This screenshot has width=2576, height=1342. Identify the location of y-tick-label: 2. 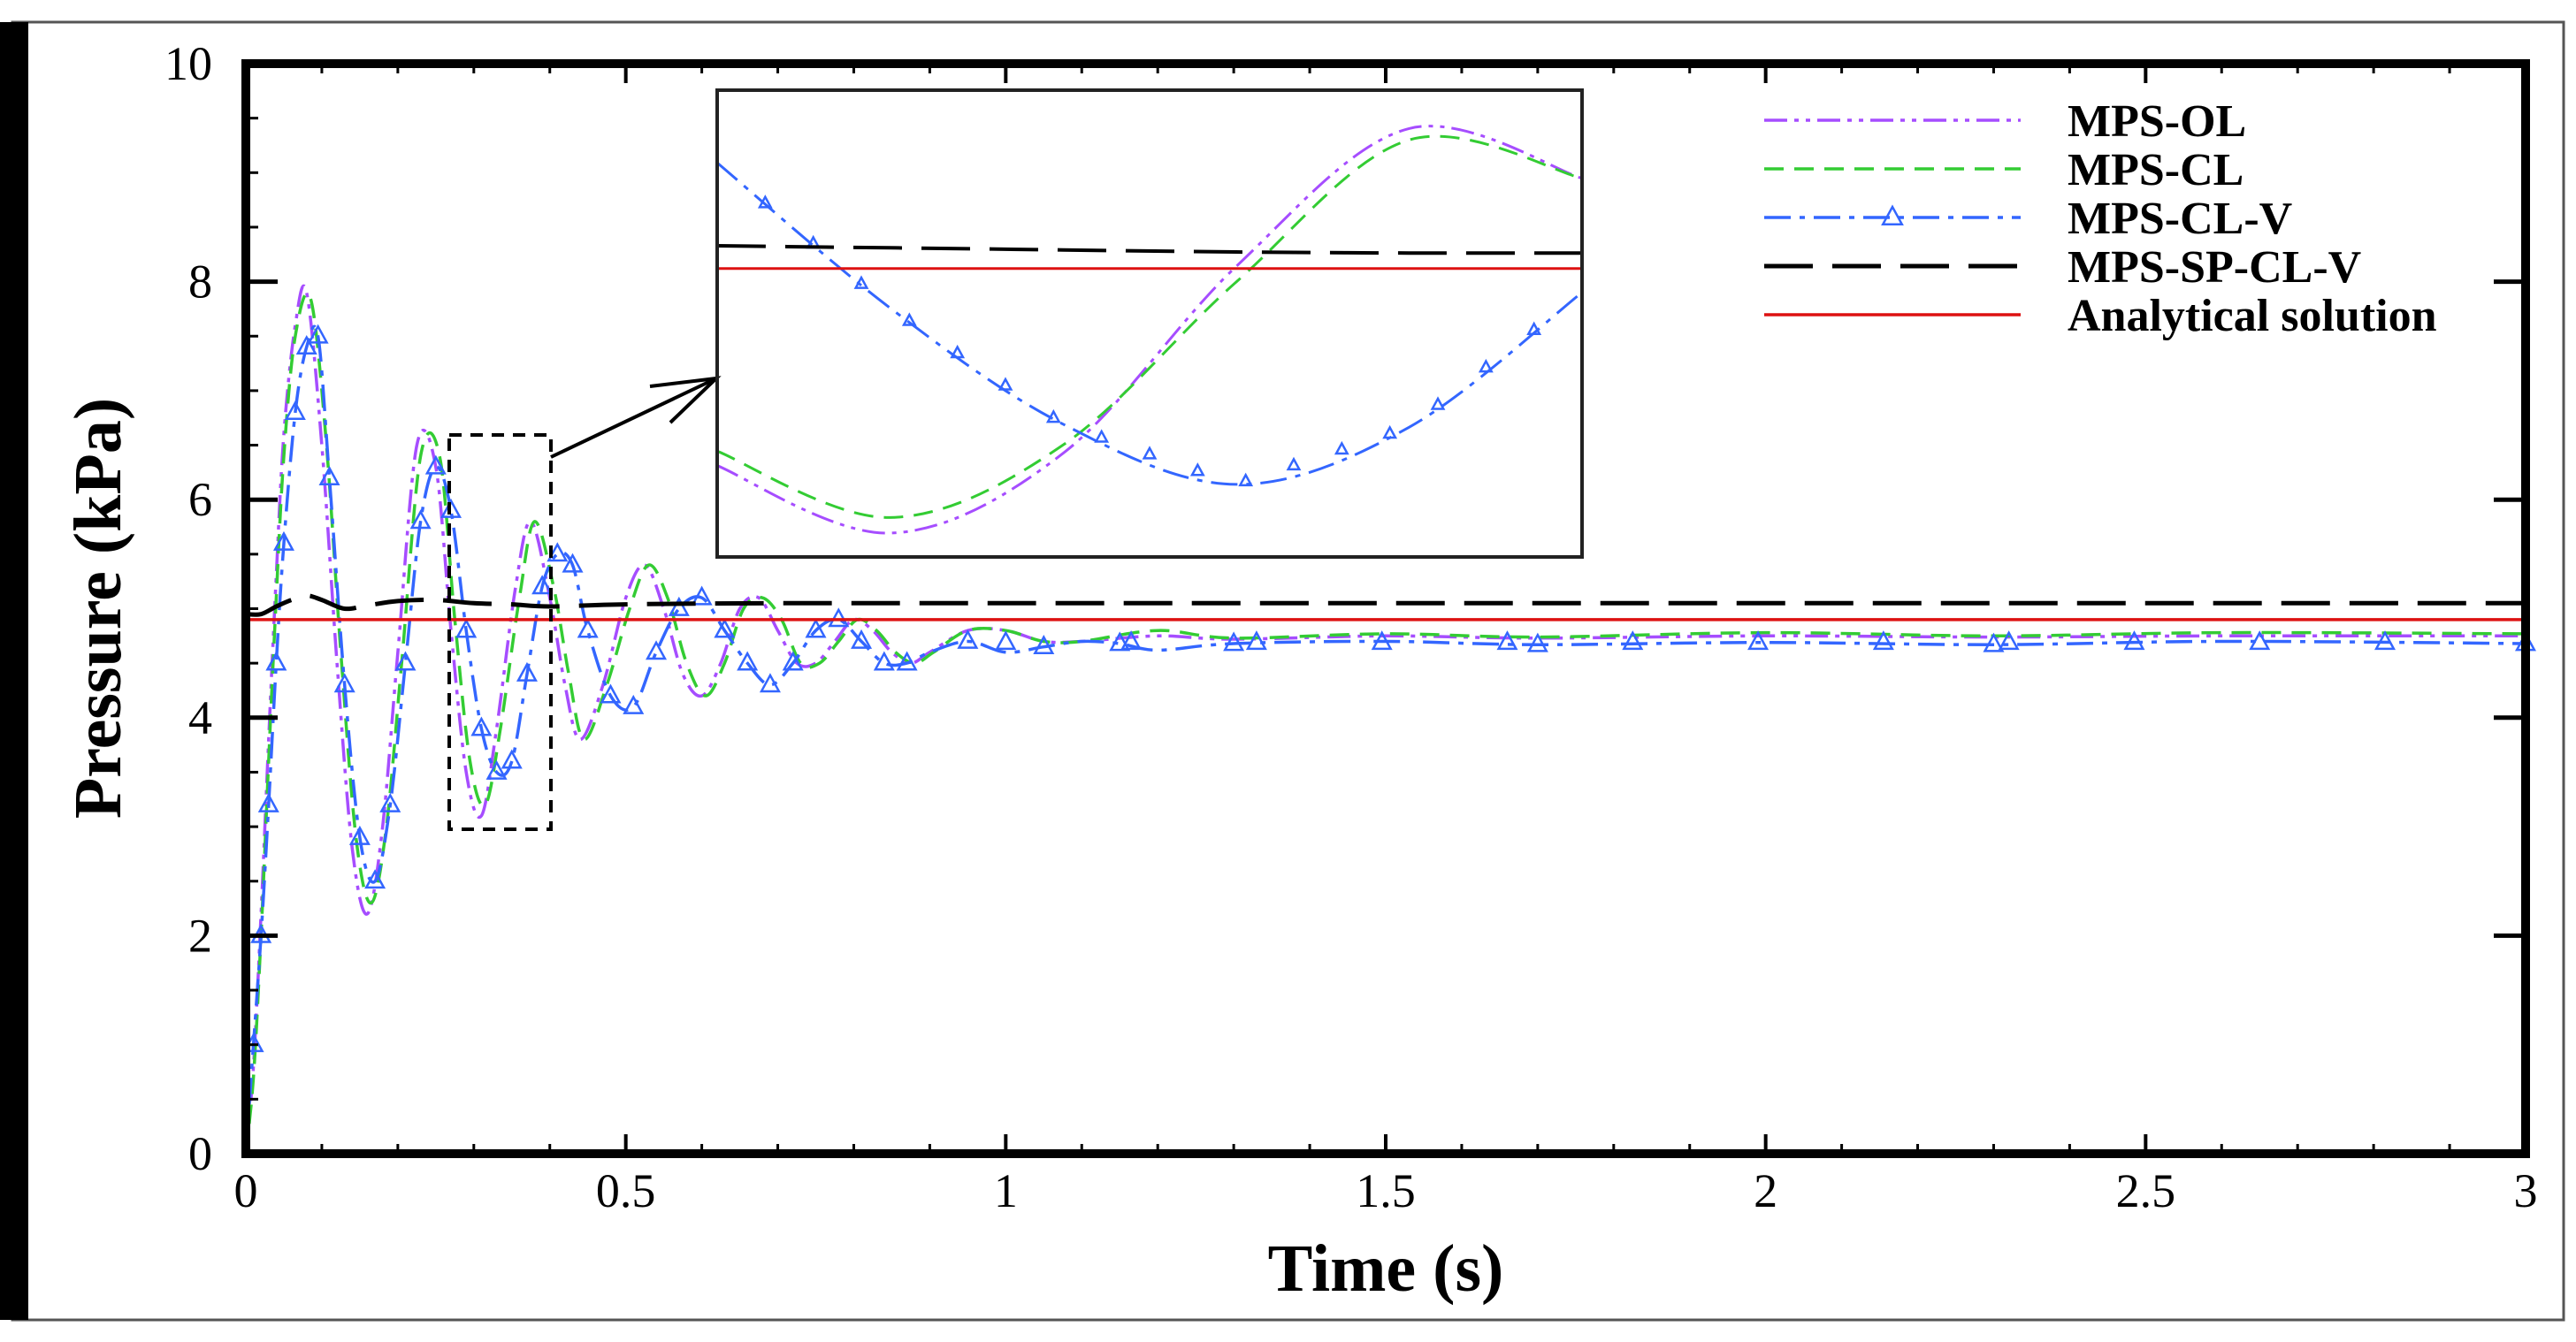
(200, 935).